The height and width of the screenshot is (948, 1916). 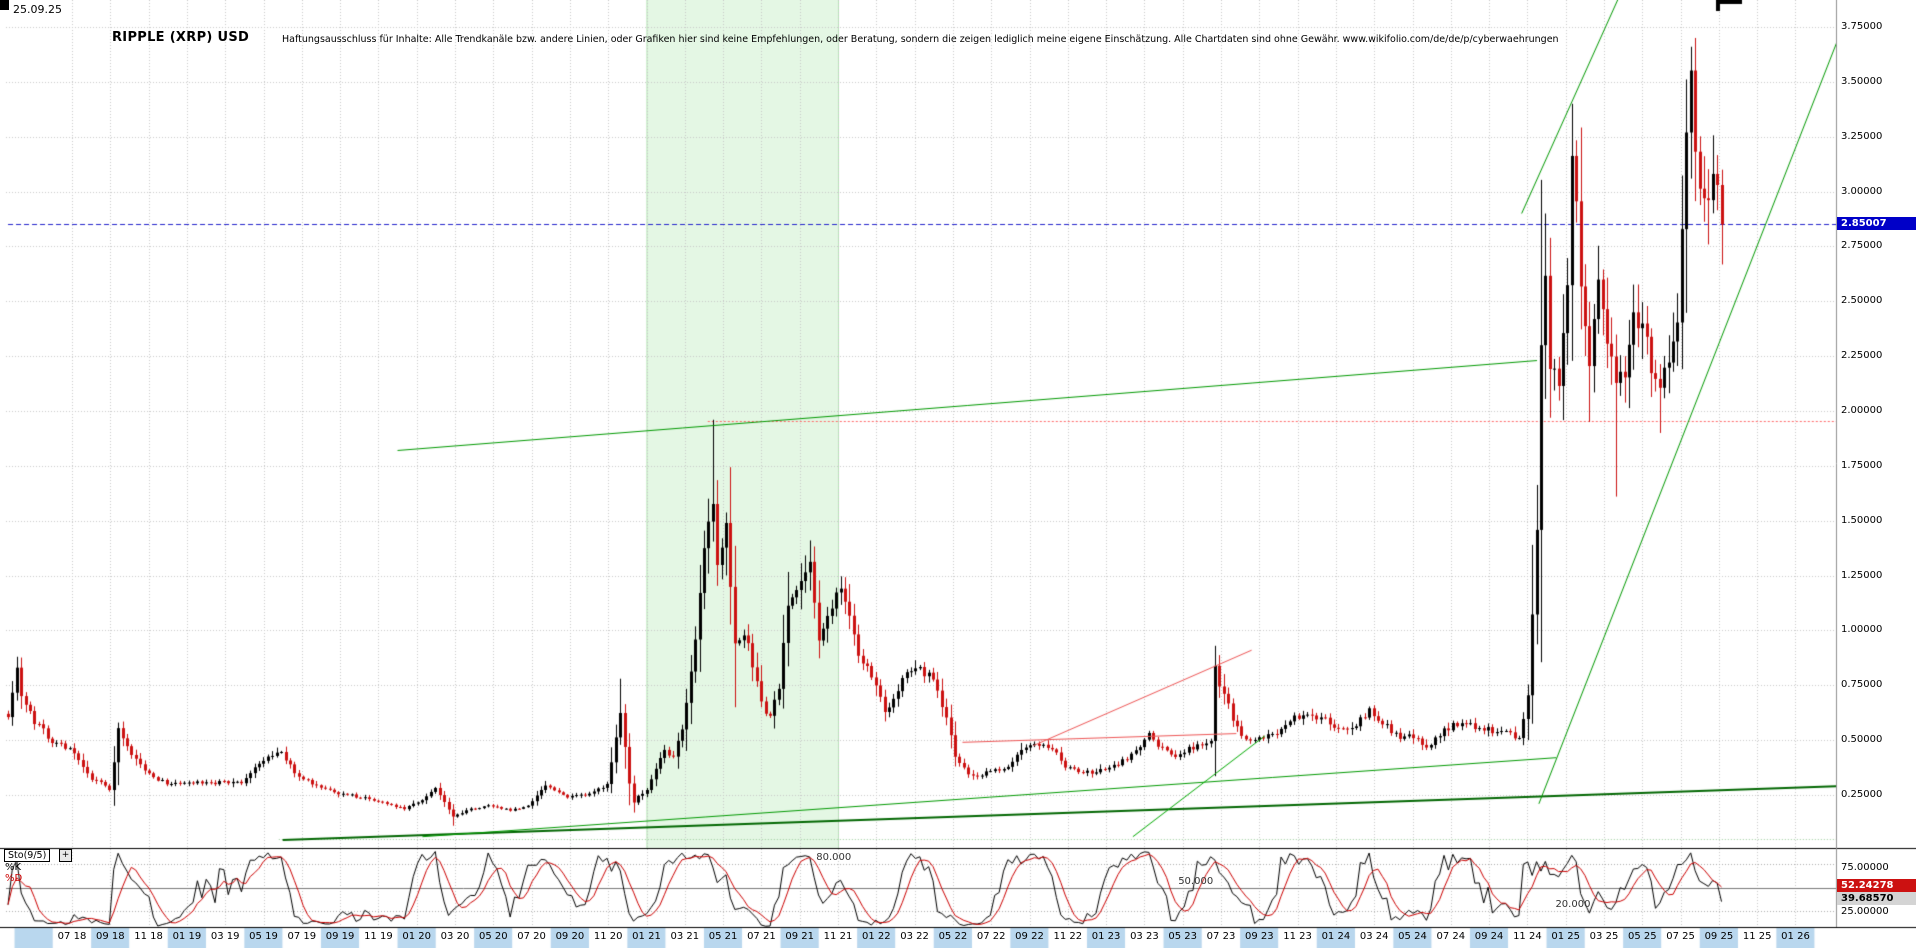 What do you see at coordinates (65, 855) in the screenshot?
I see `indicator-expand-button: +` at bounding box center [65, 855].